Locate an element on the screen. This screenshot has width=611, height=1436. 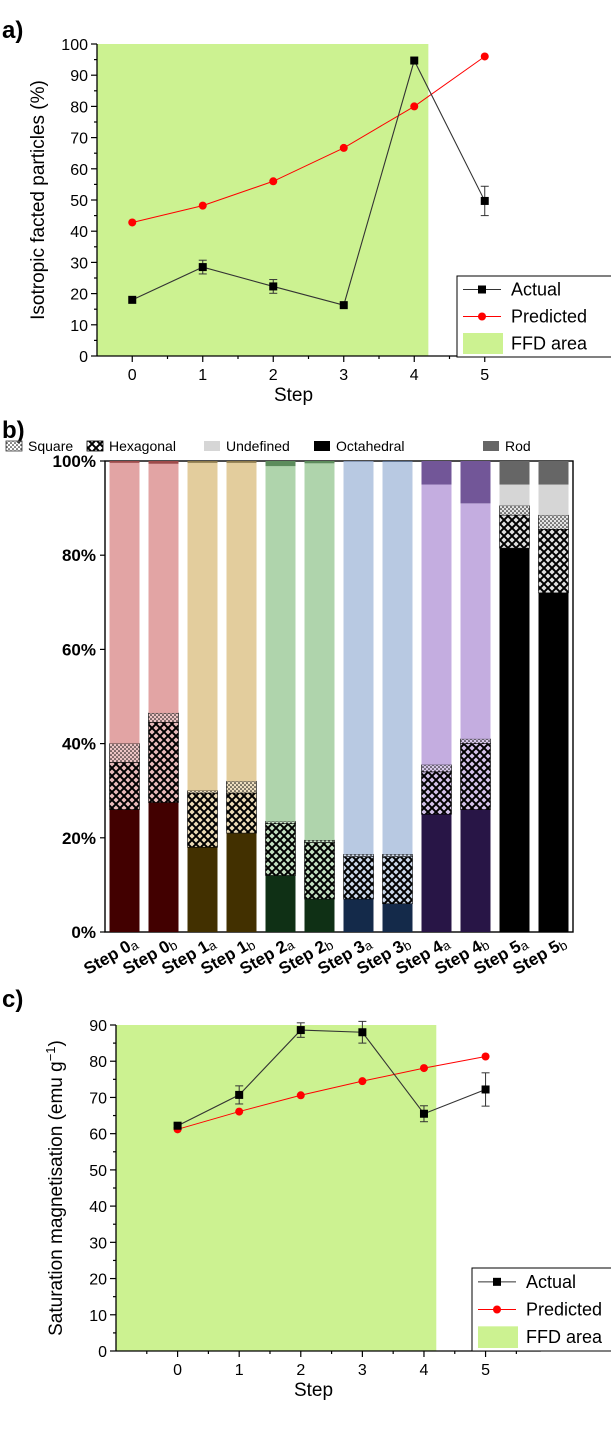
panel-b-label: b) is located at coordinates (13, 430).